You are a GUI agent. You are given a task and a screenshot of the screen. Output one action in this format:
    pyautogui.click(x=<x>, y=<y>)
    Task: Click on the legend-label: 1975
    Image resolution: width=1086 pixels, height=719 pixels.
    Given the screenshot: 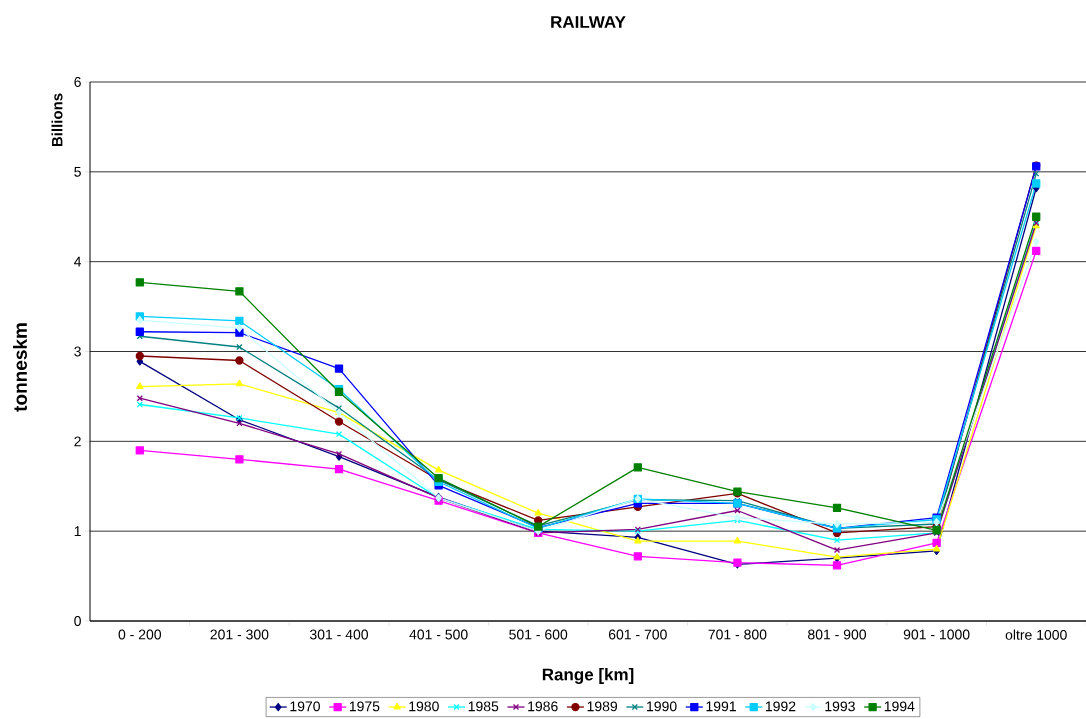 What is the action you would take?
    pyautogui.click(x=364, y=706)
    